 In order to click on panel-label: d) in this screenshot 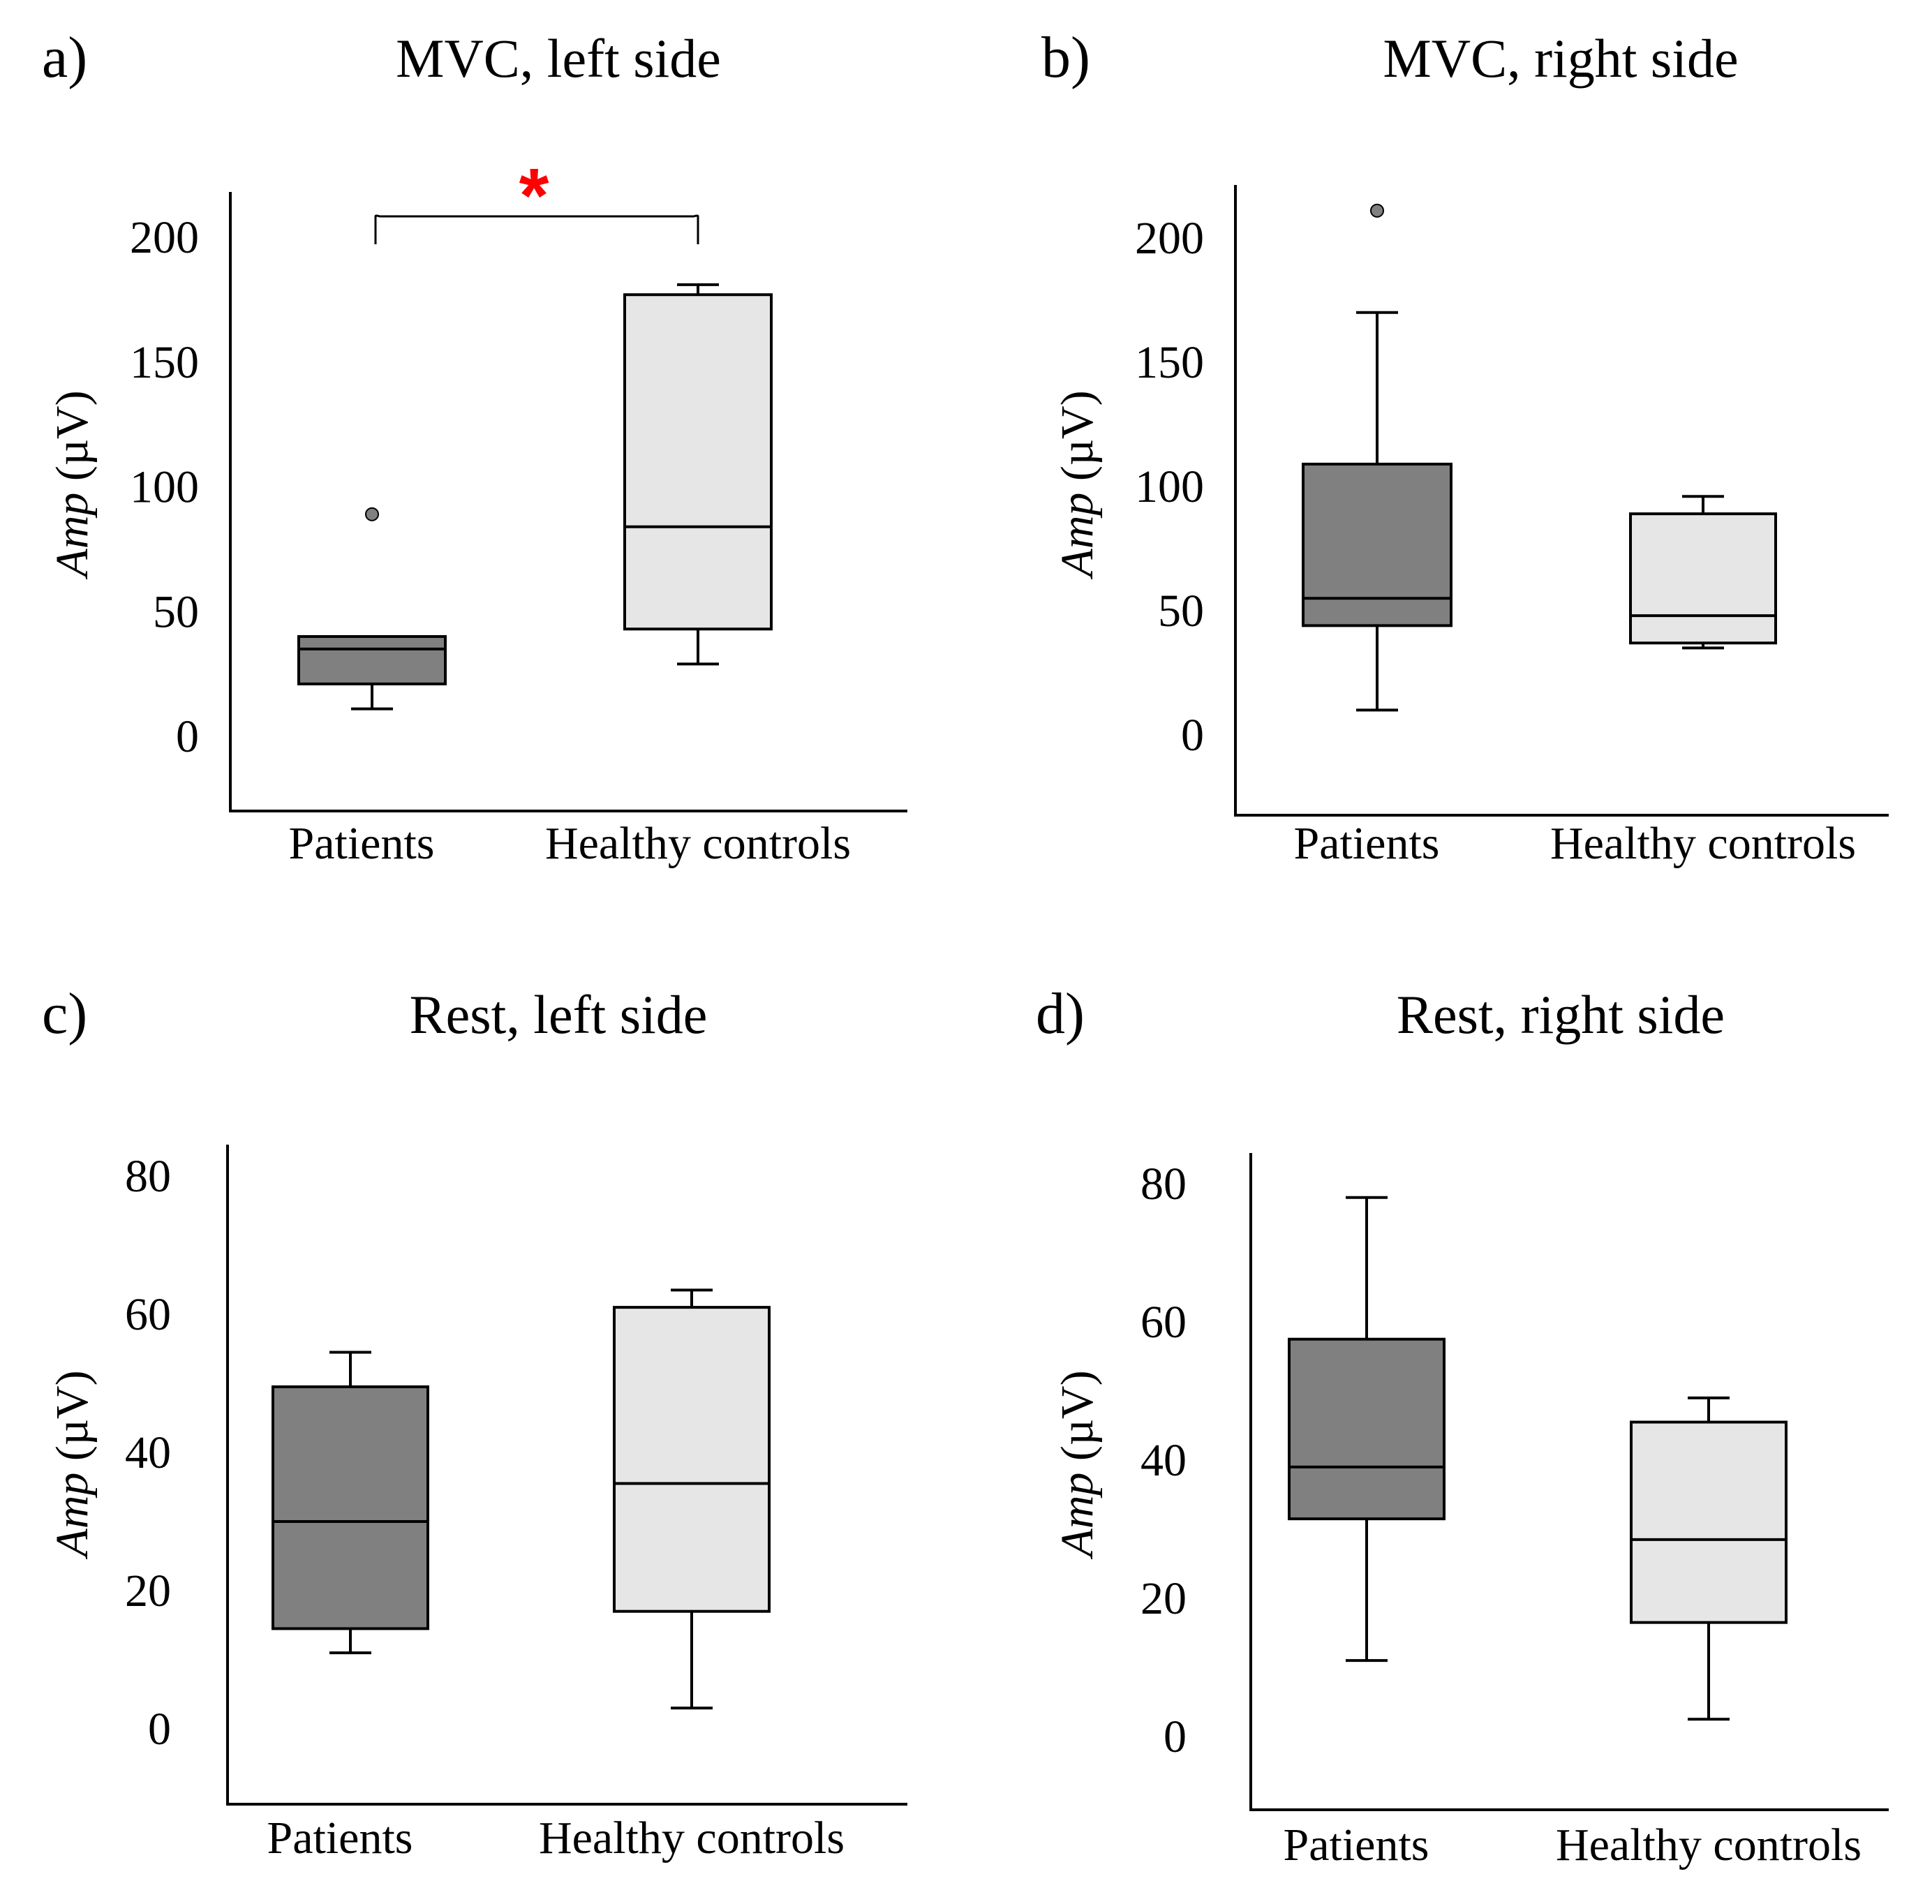, I will do `click(1060, 1014)`.